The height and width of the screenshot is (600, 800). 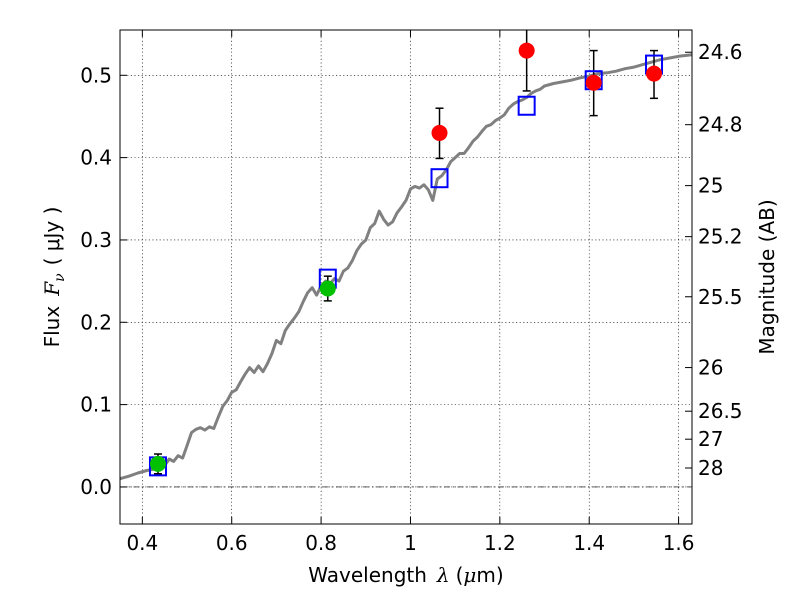 I want to click on y2-tick-label: 25.2, so click(x=720, y=237).